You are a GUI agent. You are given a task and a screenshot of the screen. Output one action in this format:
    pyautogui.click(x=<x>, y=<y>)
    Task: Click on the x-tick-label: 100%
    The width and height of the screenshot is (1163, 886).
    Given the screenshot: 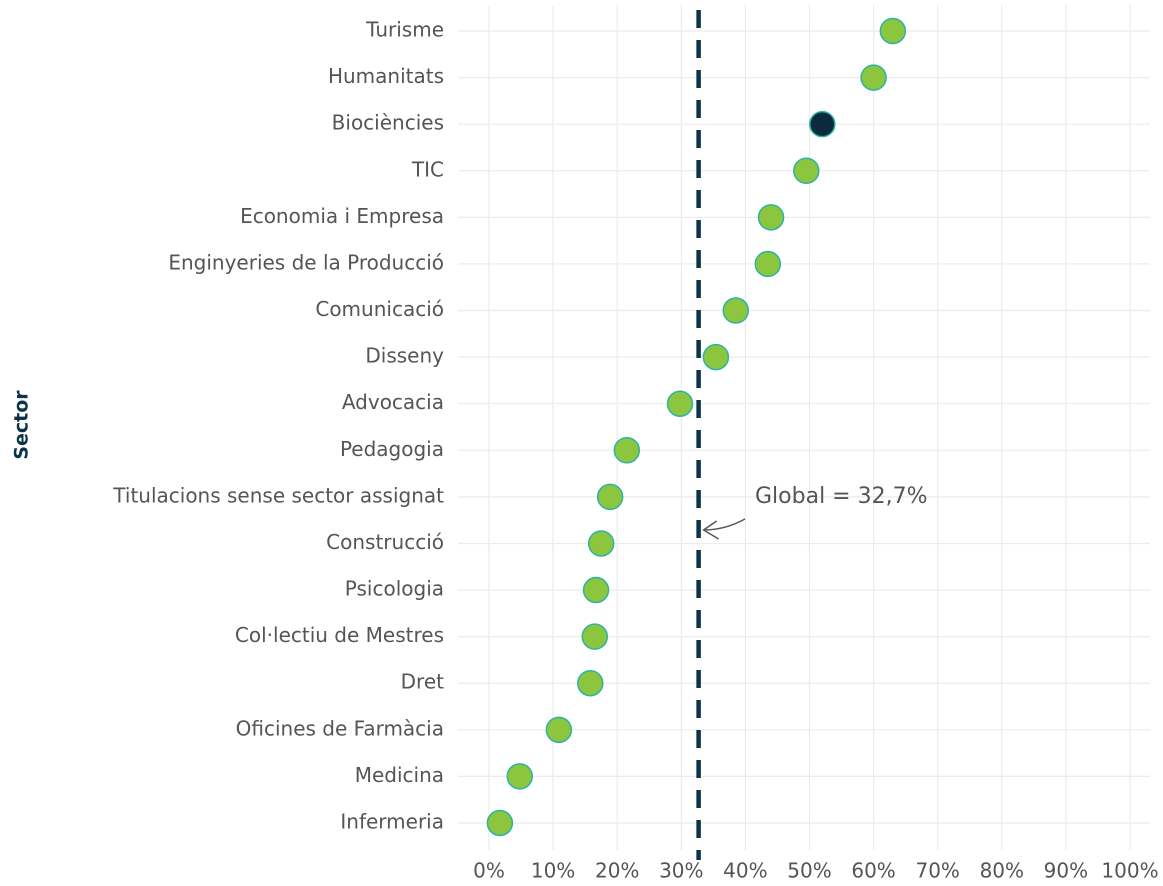 What is the action you would take?
    pyautogui.click(x=1129, y=871)
    